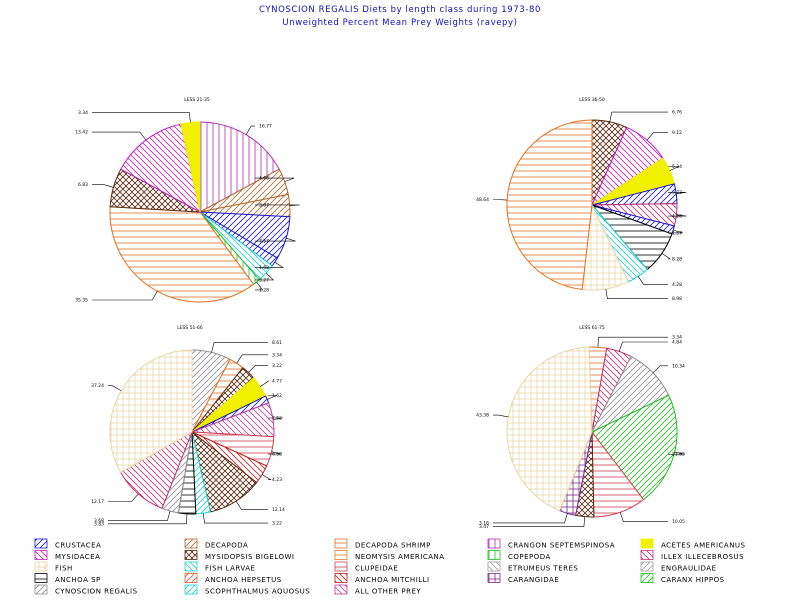 This screenshot has height=600, width=800. I want to click on legend-label-etrumeus: ETRUMEUS TERES, so click(543, 569).